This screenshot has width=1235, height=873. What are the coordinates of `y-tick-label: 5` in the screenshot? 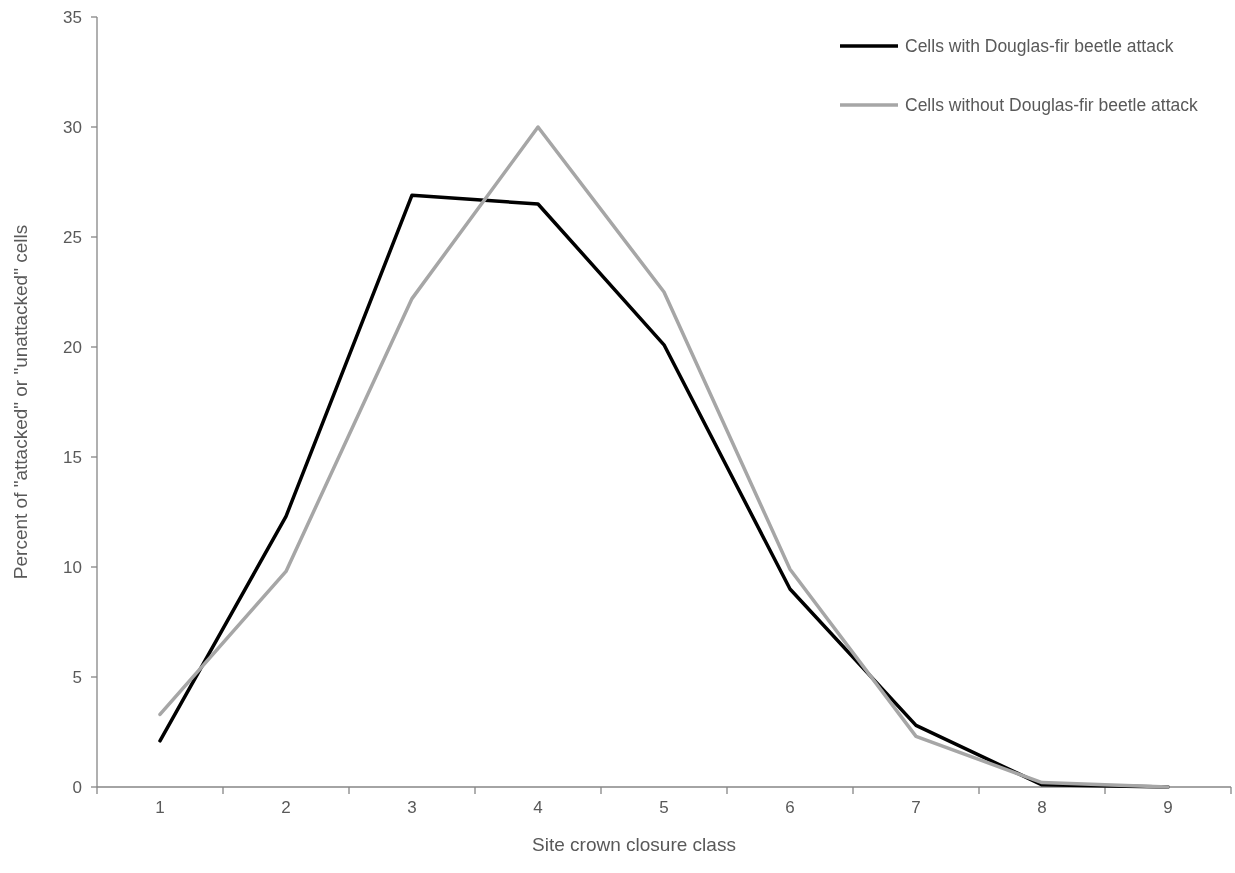 It's located at (77, 677).